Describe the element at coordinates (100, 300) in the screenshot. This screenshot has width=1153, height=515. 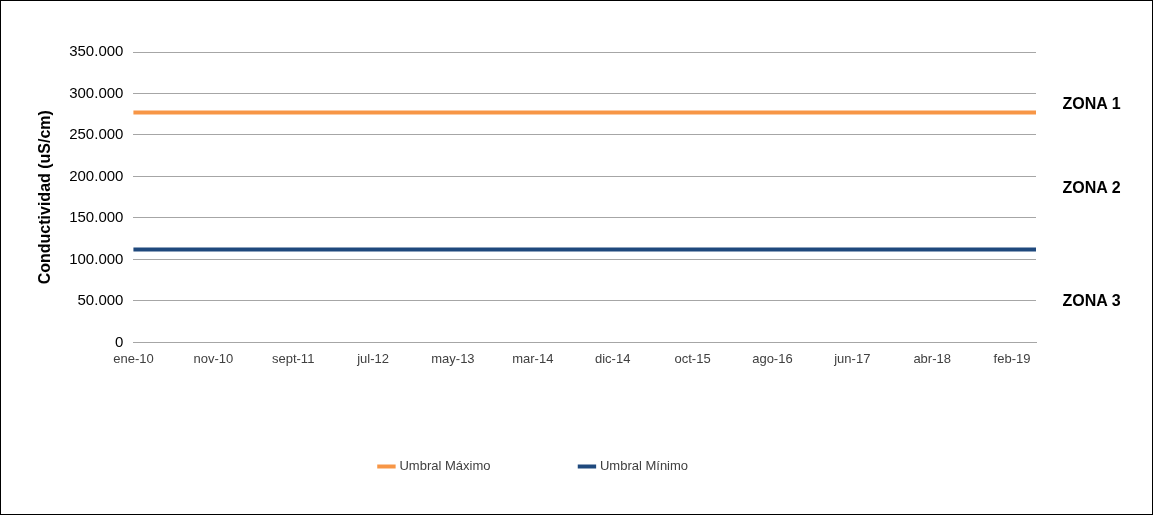
I see `y-tick-label: 50.000` at that location.